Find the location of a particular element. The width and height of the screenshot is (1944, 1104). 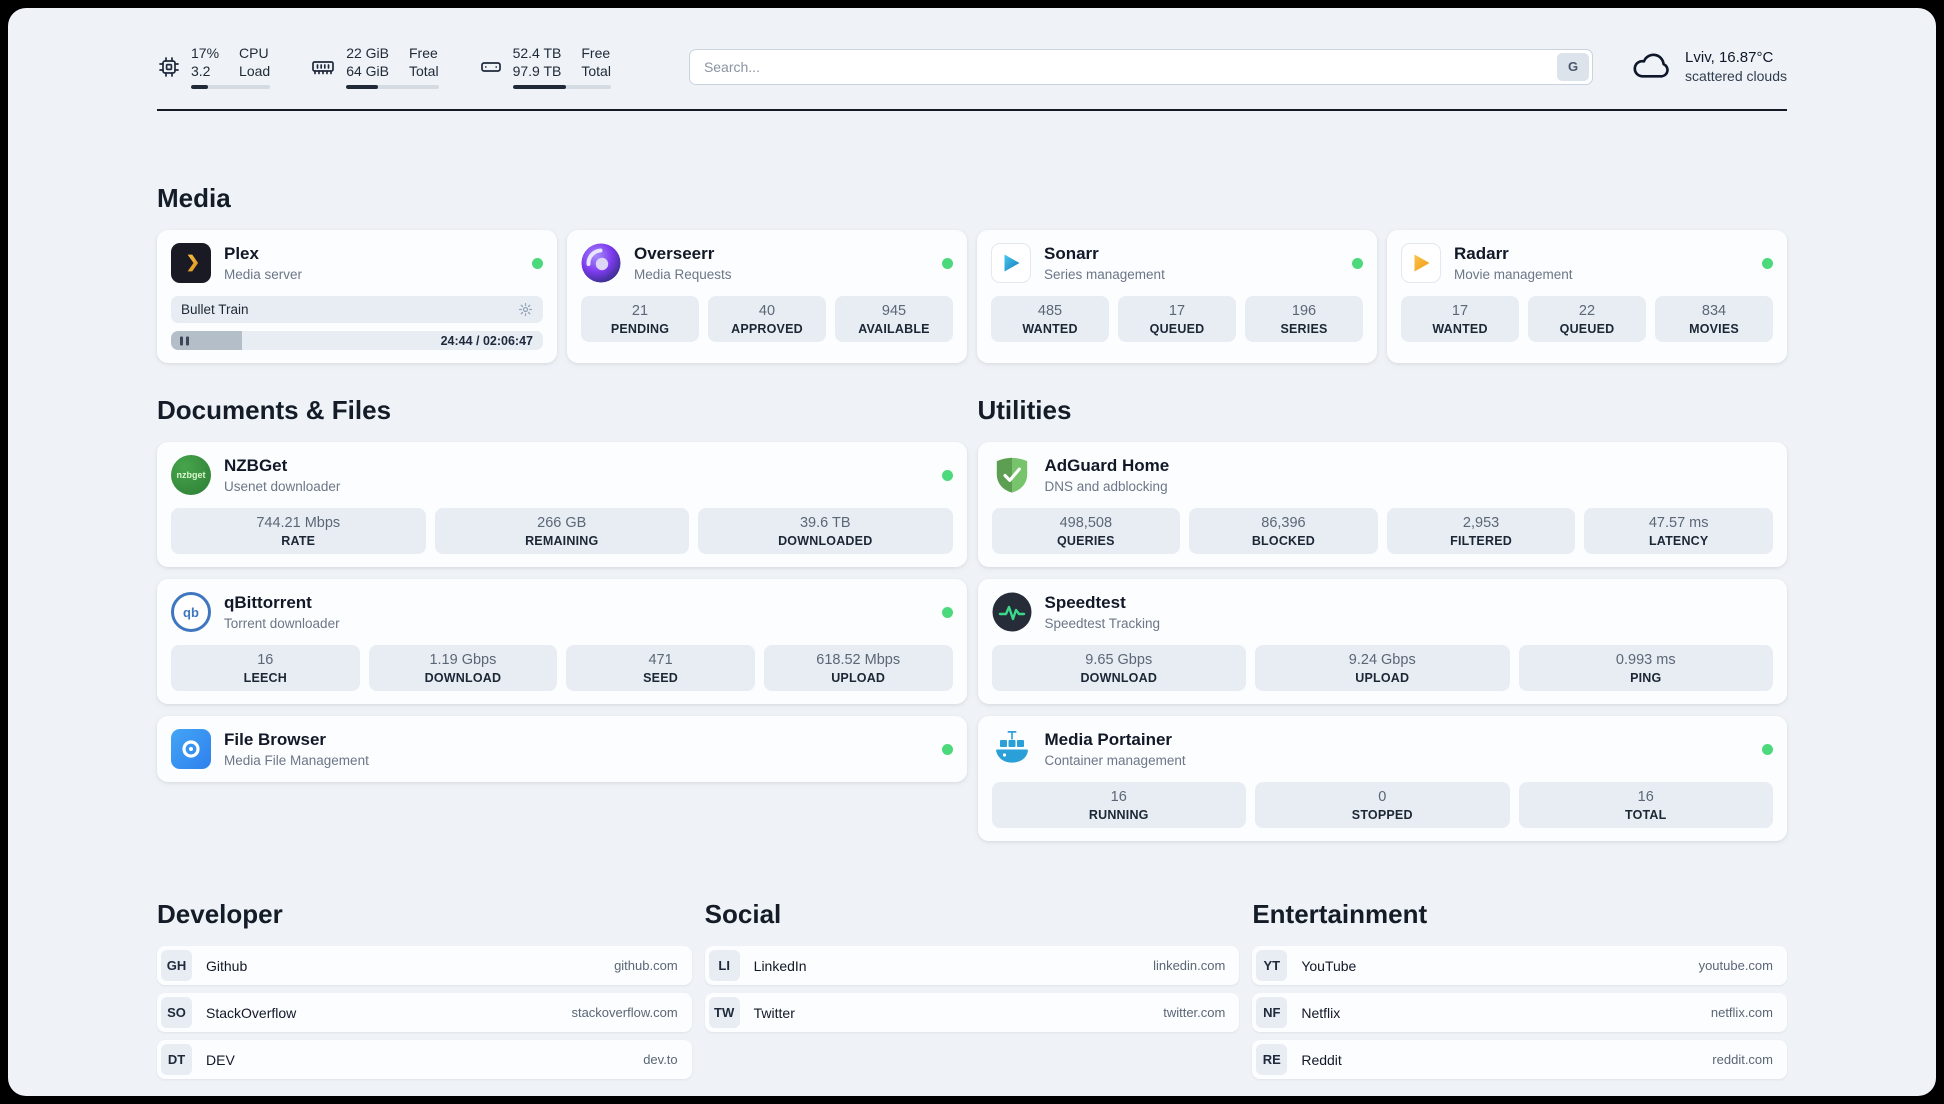

stat-value: 834 is located at coordinates (1714, 311).